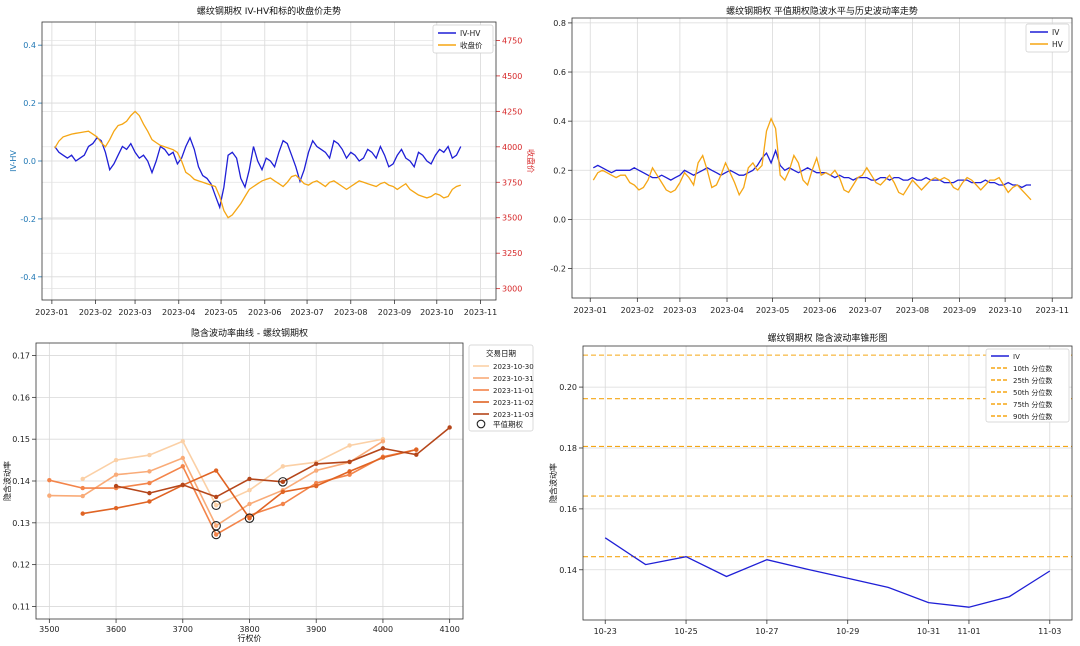 Image resolution: width=1080 pixels, height=646 pixels. I want to click on x-axis-label: 行权价, so click(250, 638).